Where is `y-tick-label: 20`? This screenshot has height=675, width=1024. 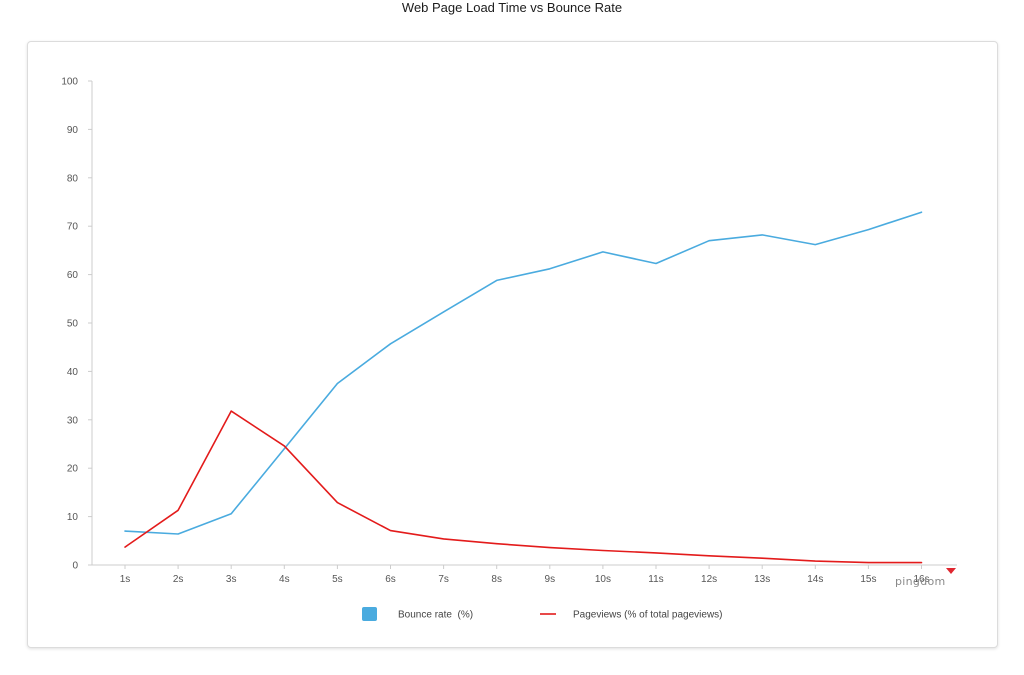 y-tick-label: 20 is located at coordinates (73, 469).